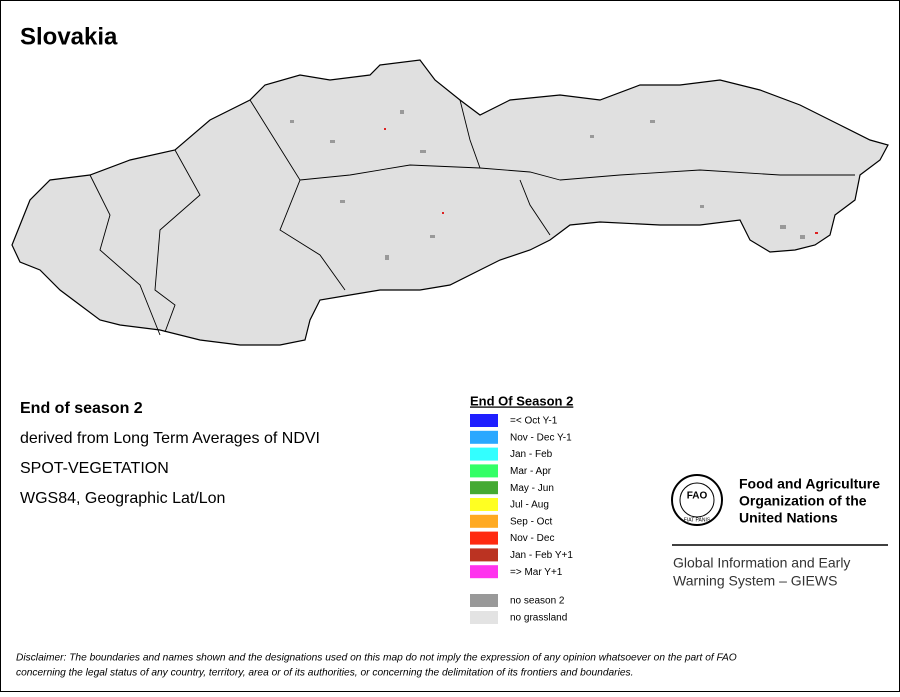  What do you see at coordinates (755, 581) in the screenshot?
I see `system-name: Warning System – GIEWS` at bounding box center [755, 581].